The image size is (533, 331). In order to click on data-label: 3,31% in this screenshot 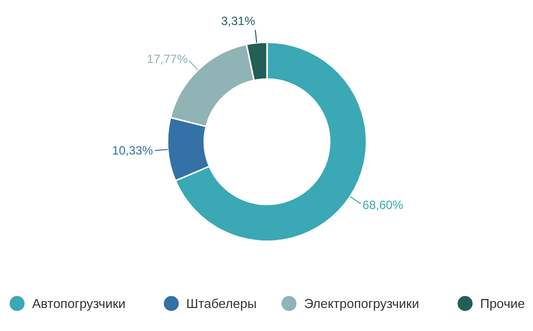, I will do `click(238, 21)`.